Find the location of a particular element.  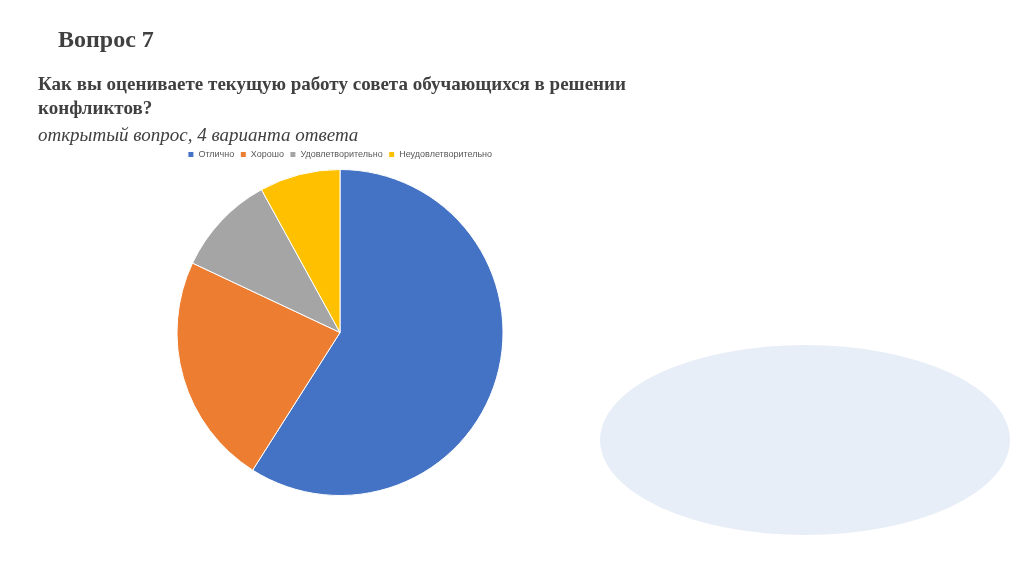

legend-label: Удовлетворительно is located at coordinates (341, 153).